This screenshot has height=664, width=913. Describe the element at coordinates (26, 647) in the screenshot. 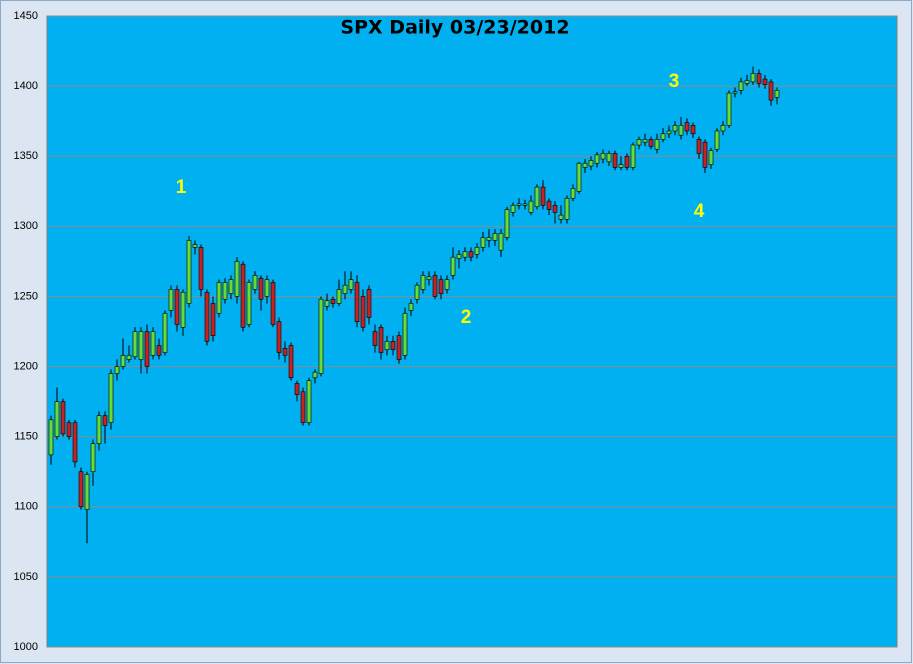

I see `y-tick-label: 1000` at that location.